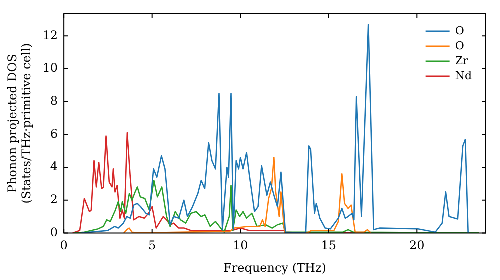  Describe the element at coordinates (54, 167) in the screenshot. I see `y-tick-label: 4` at that location.